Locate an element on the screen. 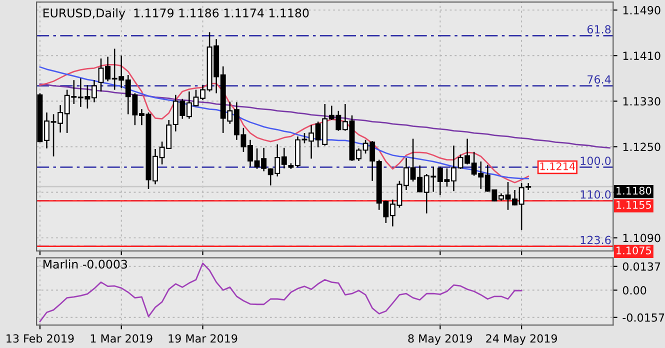 This screenshot has width=665, height=348. y-tick-label: 1.1410 is located at coordinates (641, 56).